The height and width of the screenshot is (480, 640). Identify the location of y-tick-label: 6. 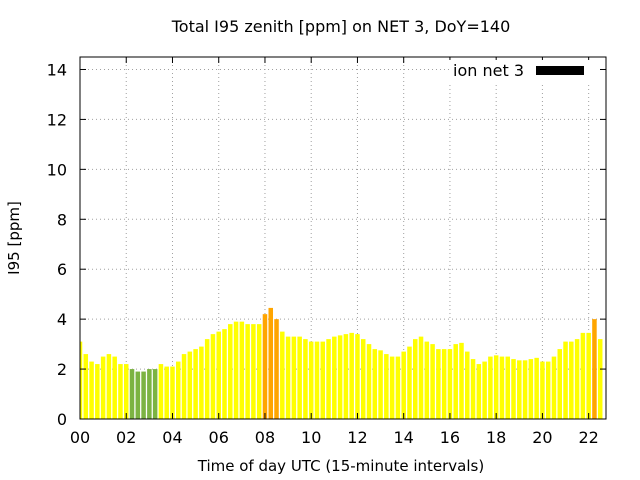
(62, 269).